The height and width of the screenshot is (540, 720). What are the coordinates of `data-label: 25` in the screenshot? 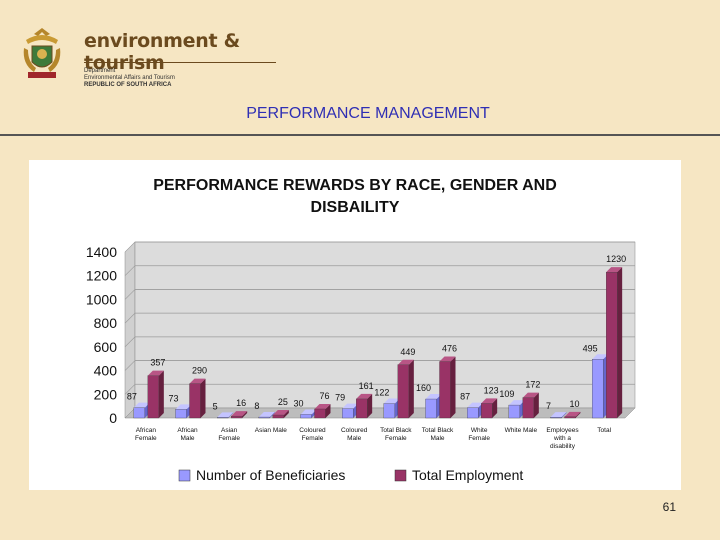 It's located at (283, 402).